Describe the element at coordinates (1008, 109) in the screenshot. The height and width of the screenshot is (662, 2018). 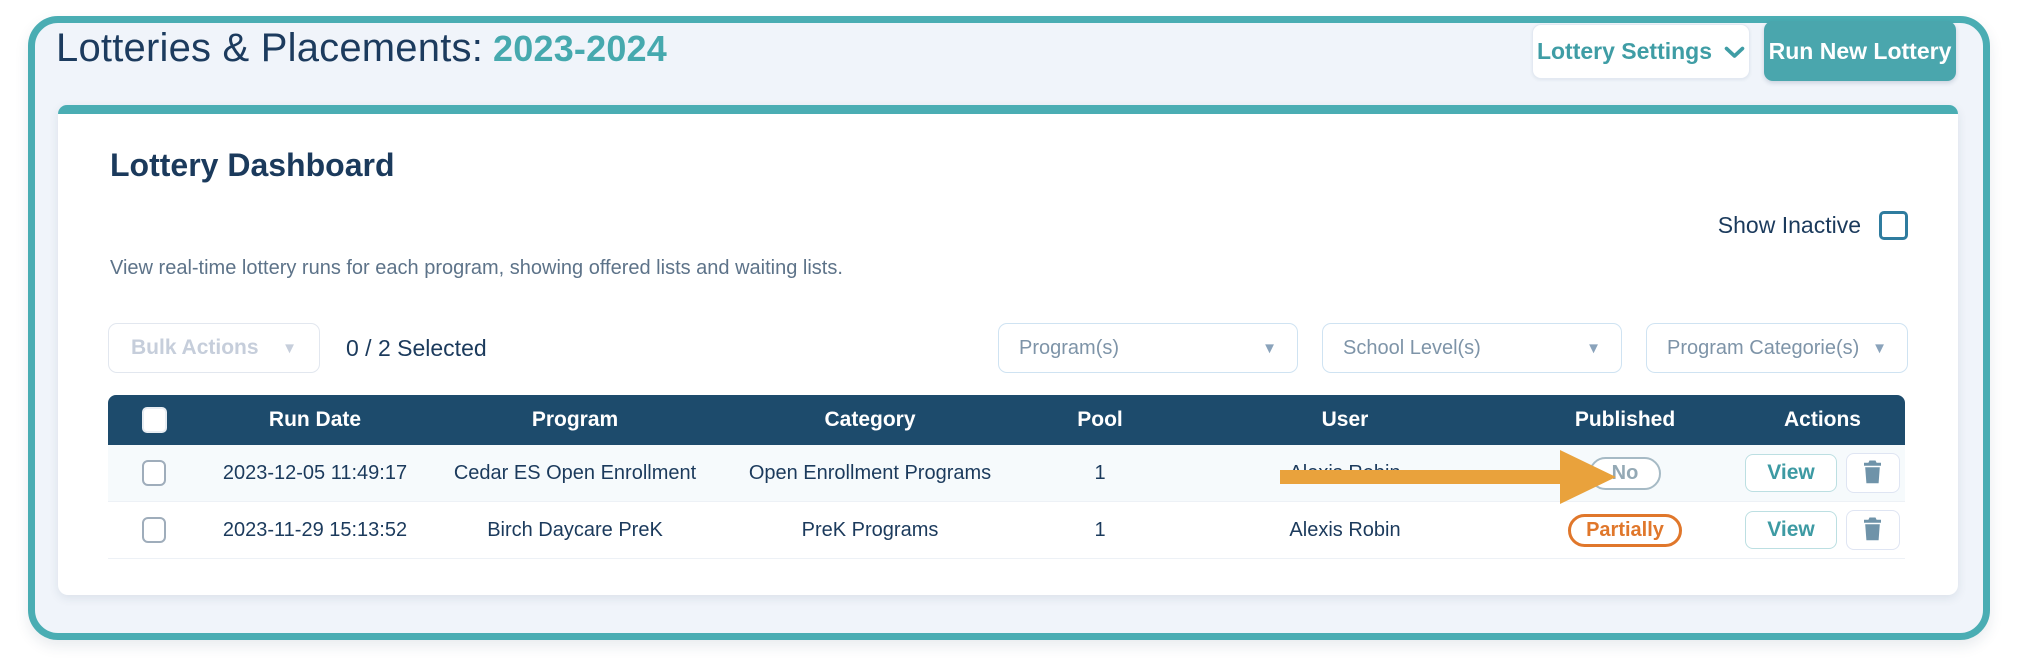
I see `card-accent-bar` at that location.